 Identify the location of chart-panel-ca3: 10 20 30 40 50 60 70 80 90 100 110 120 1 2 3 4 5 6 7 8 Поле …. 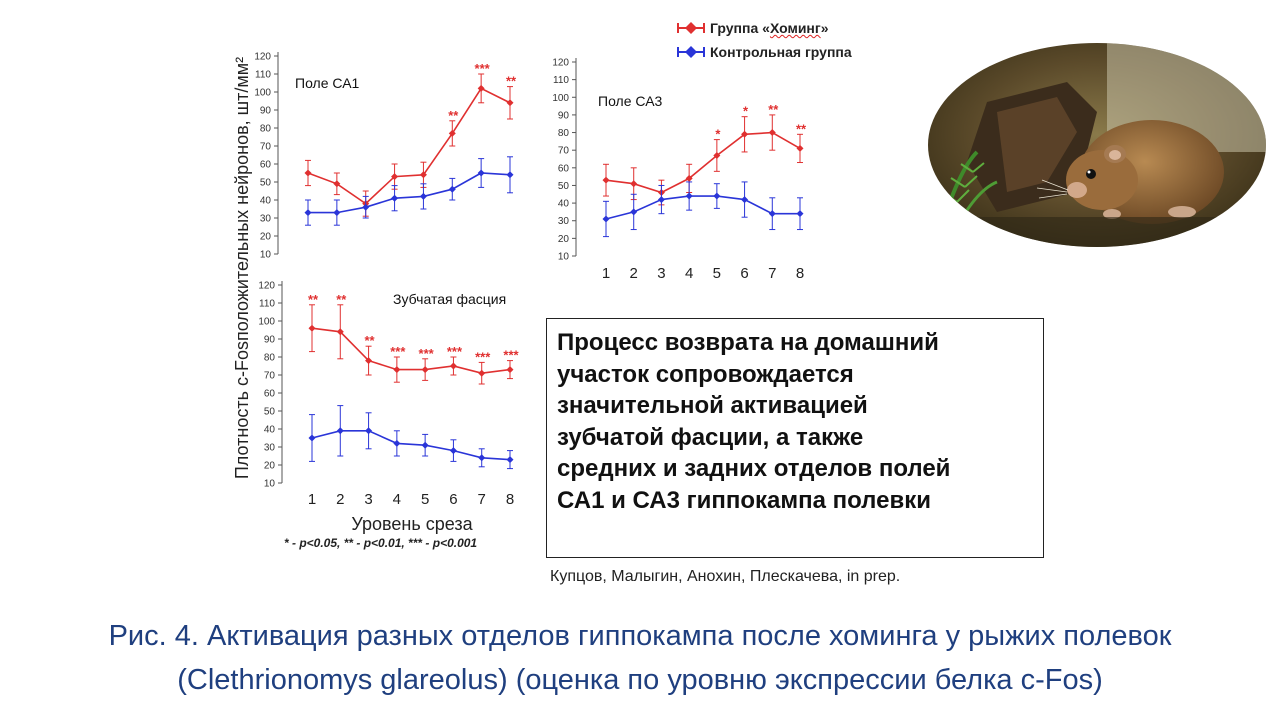
(679, 170).